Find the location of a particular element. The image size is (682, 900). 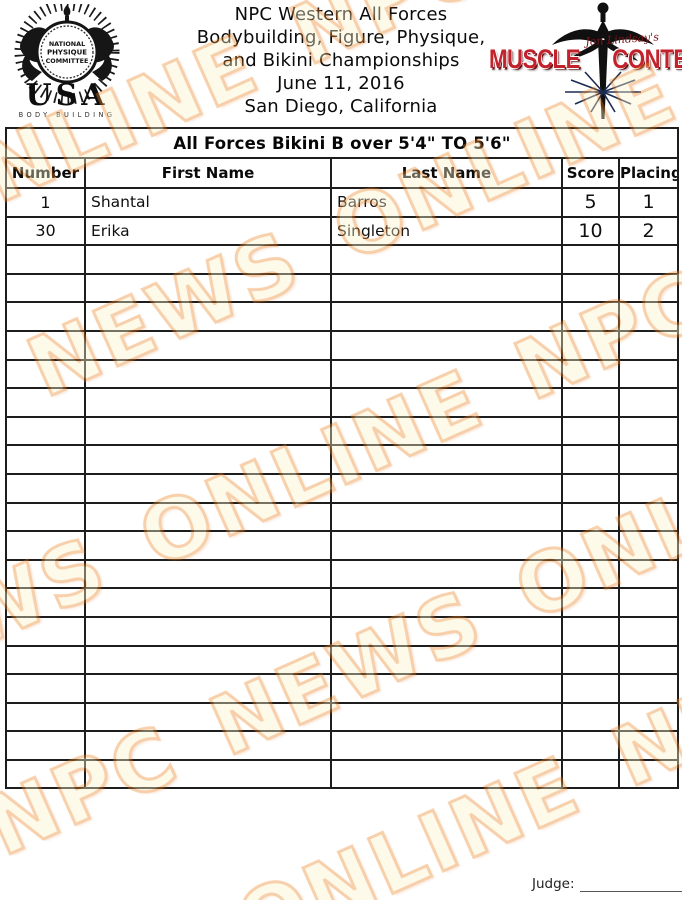

cell-number: 1 is located at coordinates (45, 202).